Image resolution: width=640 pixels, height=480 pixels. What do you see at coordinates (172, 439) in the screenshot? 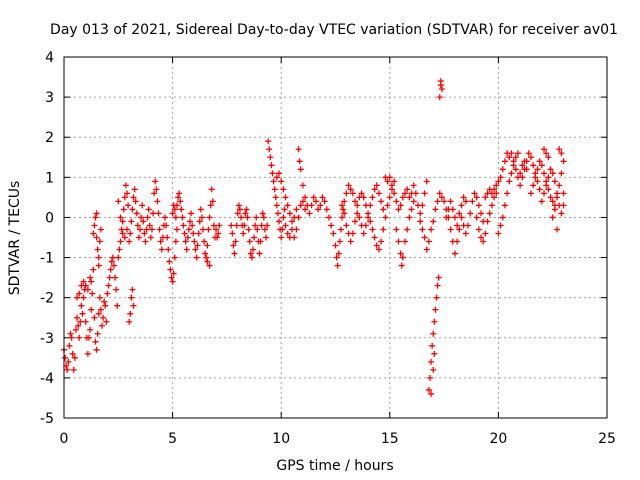
I see `x-tick-label: 5` at bounding box center [172, 439].